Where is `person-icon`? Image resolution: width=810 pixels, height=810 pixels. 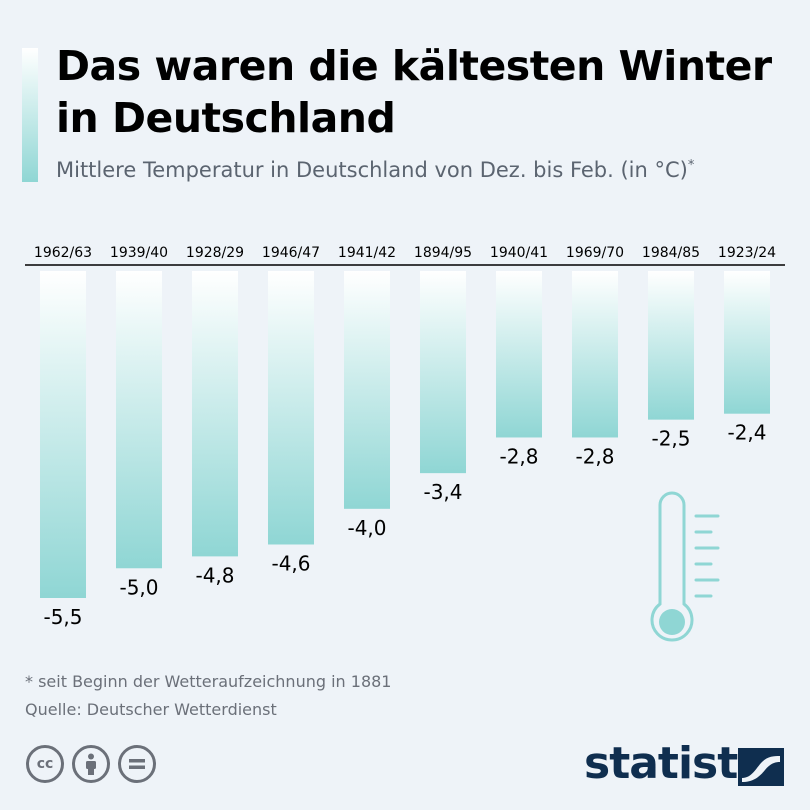
person-icon is located at coordinates (91, 764).